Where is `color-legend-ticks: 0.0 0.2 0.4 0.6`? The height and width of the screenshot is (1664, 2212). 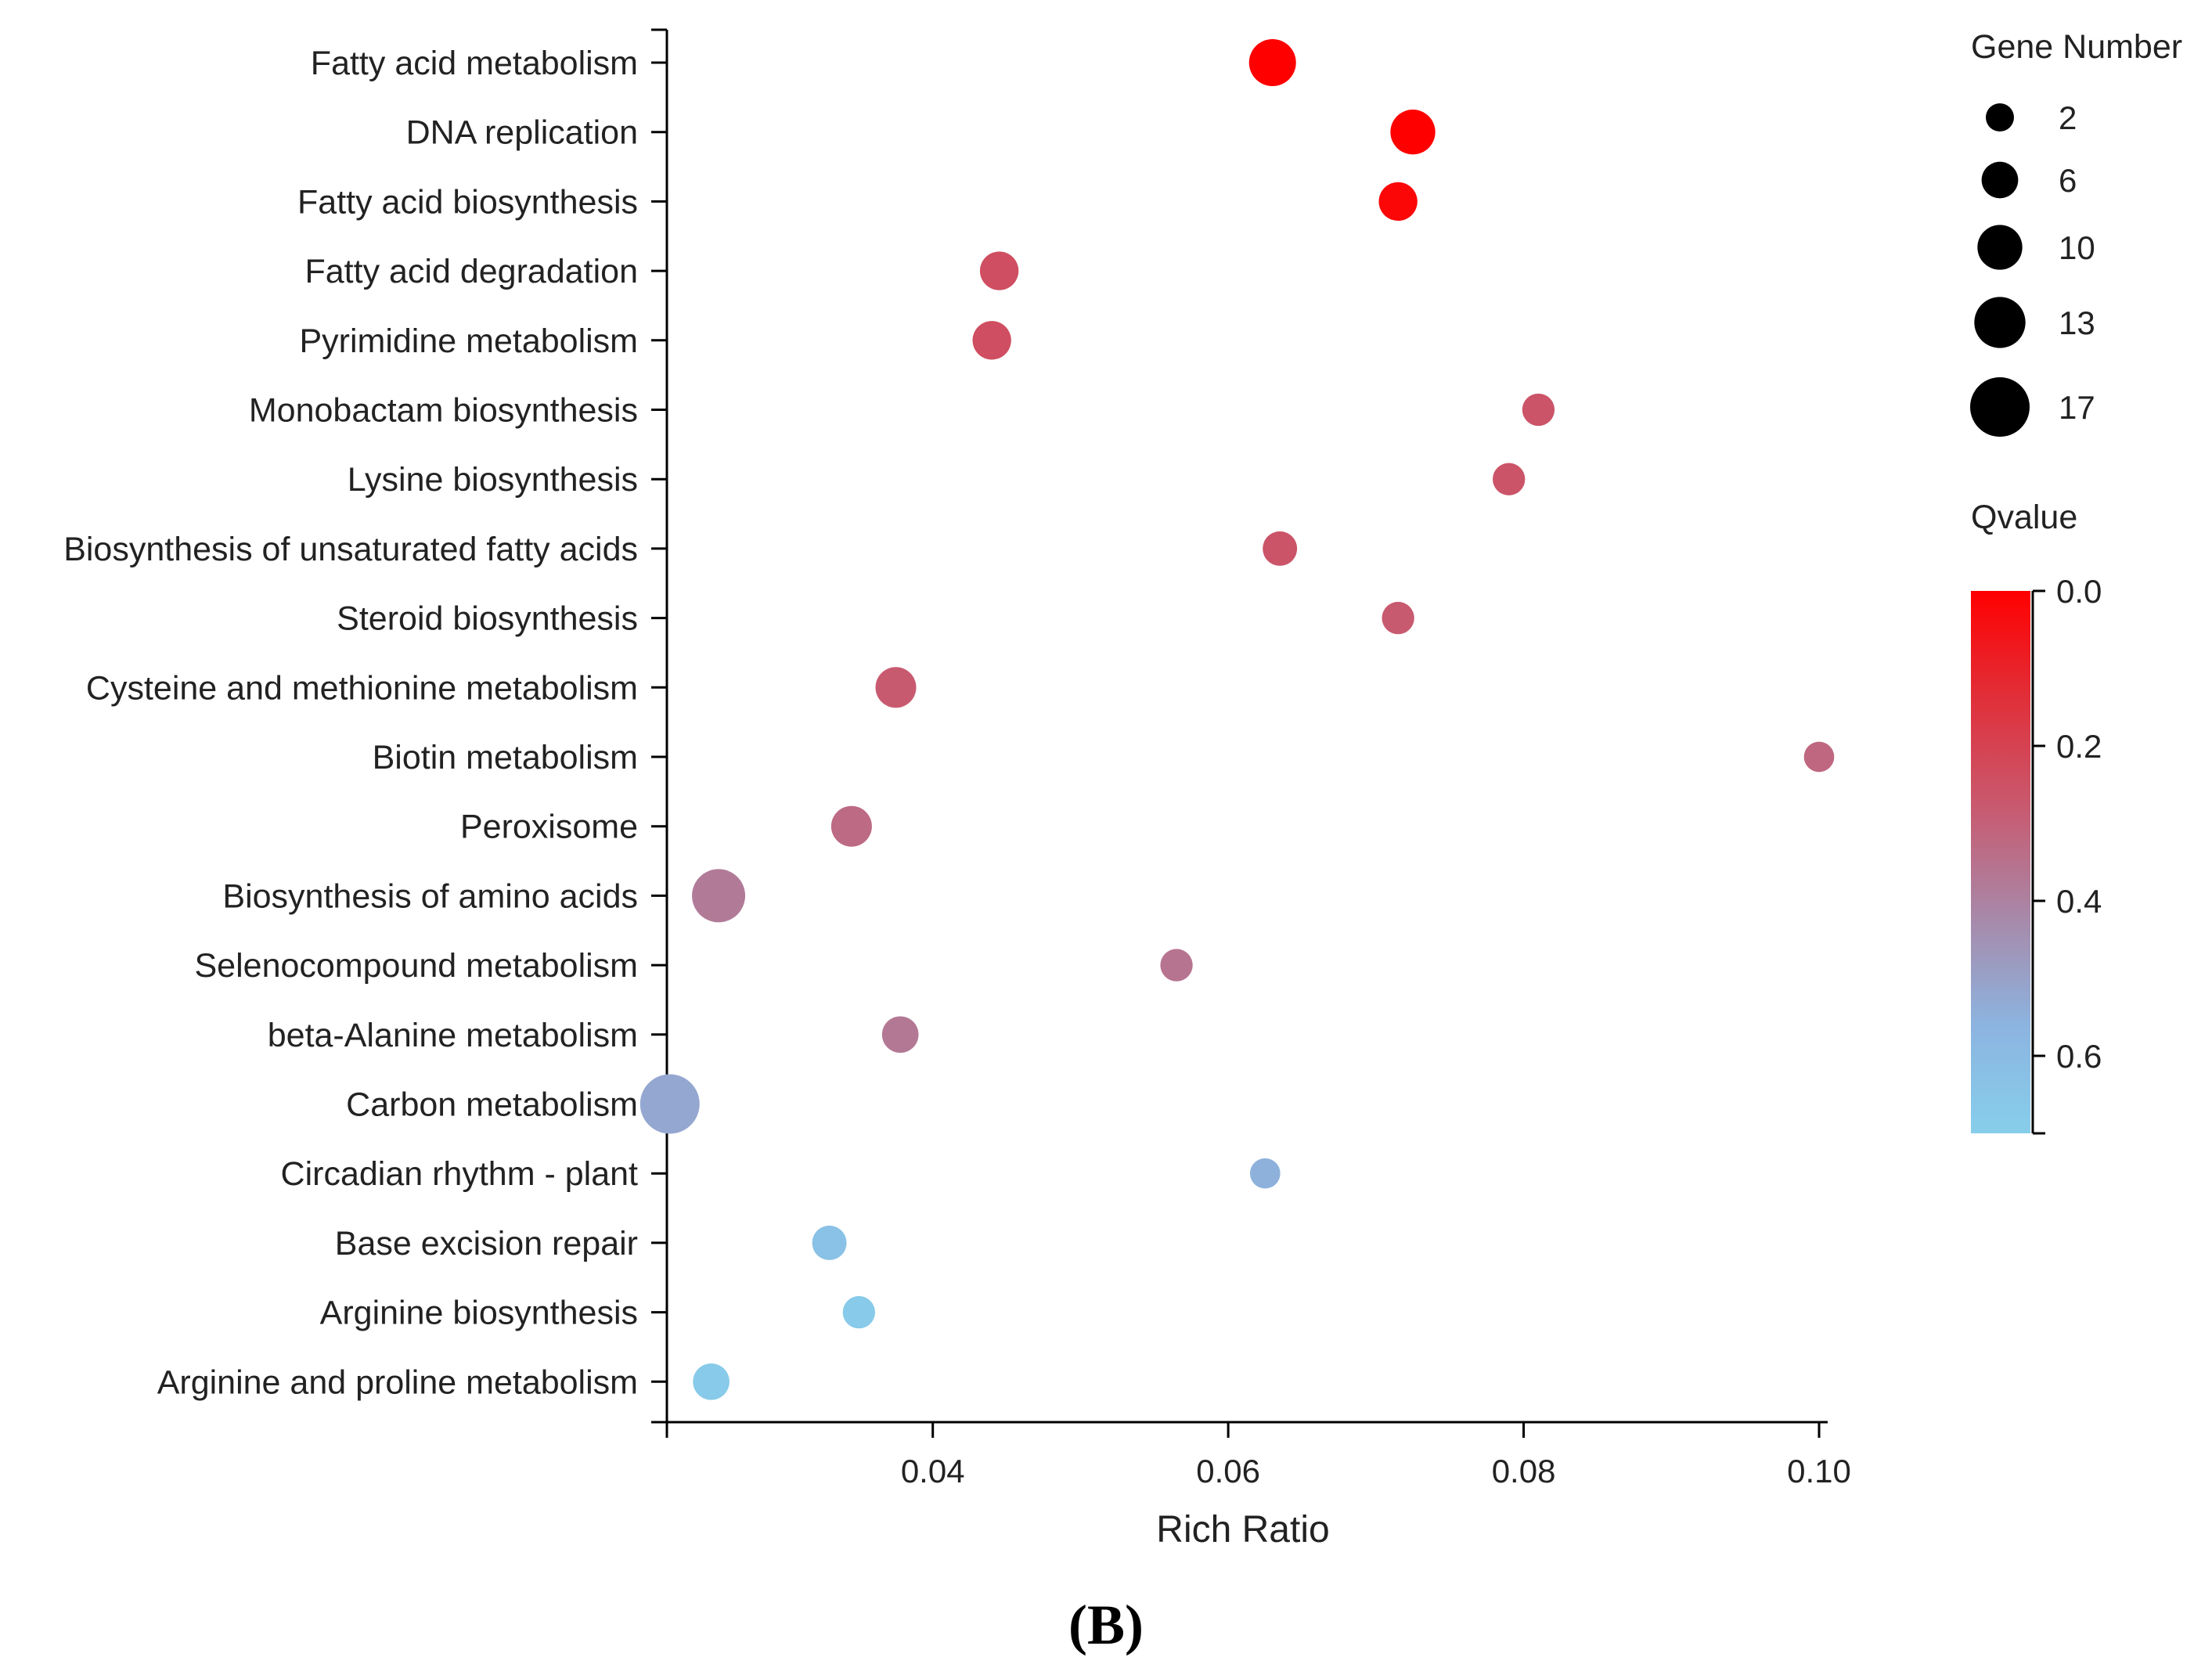
color-legend-ticks: 0.0 0.2 0.4 0.6 is located at coordinates (2067, 824).